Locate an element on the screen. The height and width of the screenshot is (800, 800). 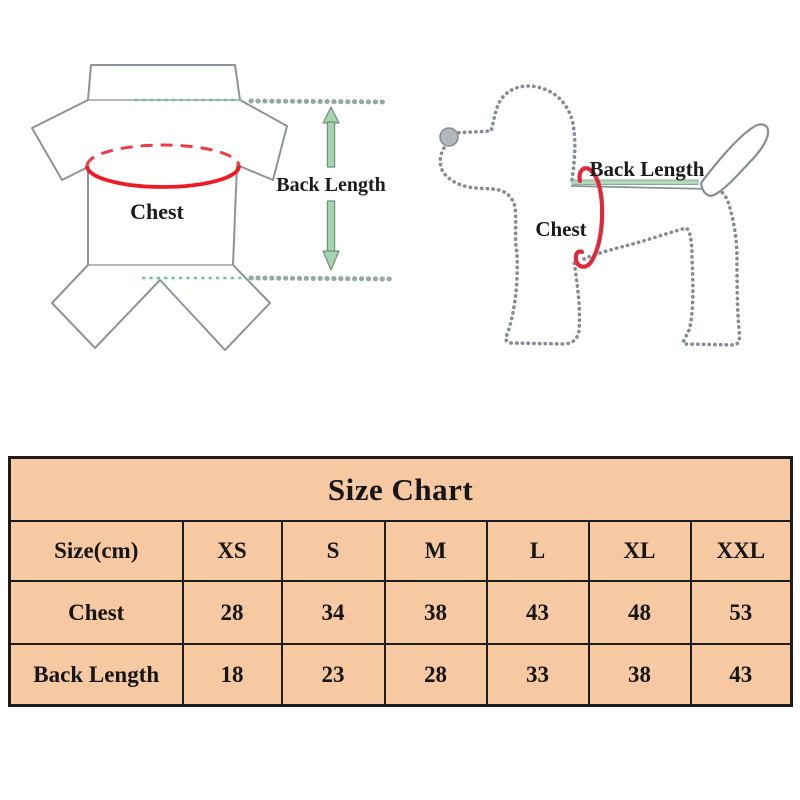
dog-chest-label: Chest is located at coordinates (560, 229).